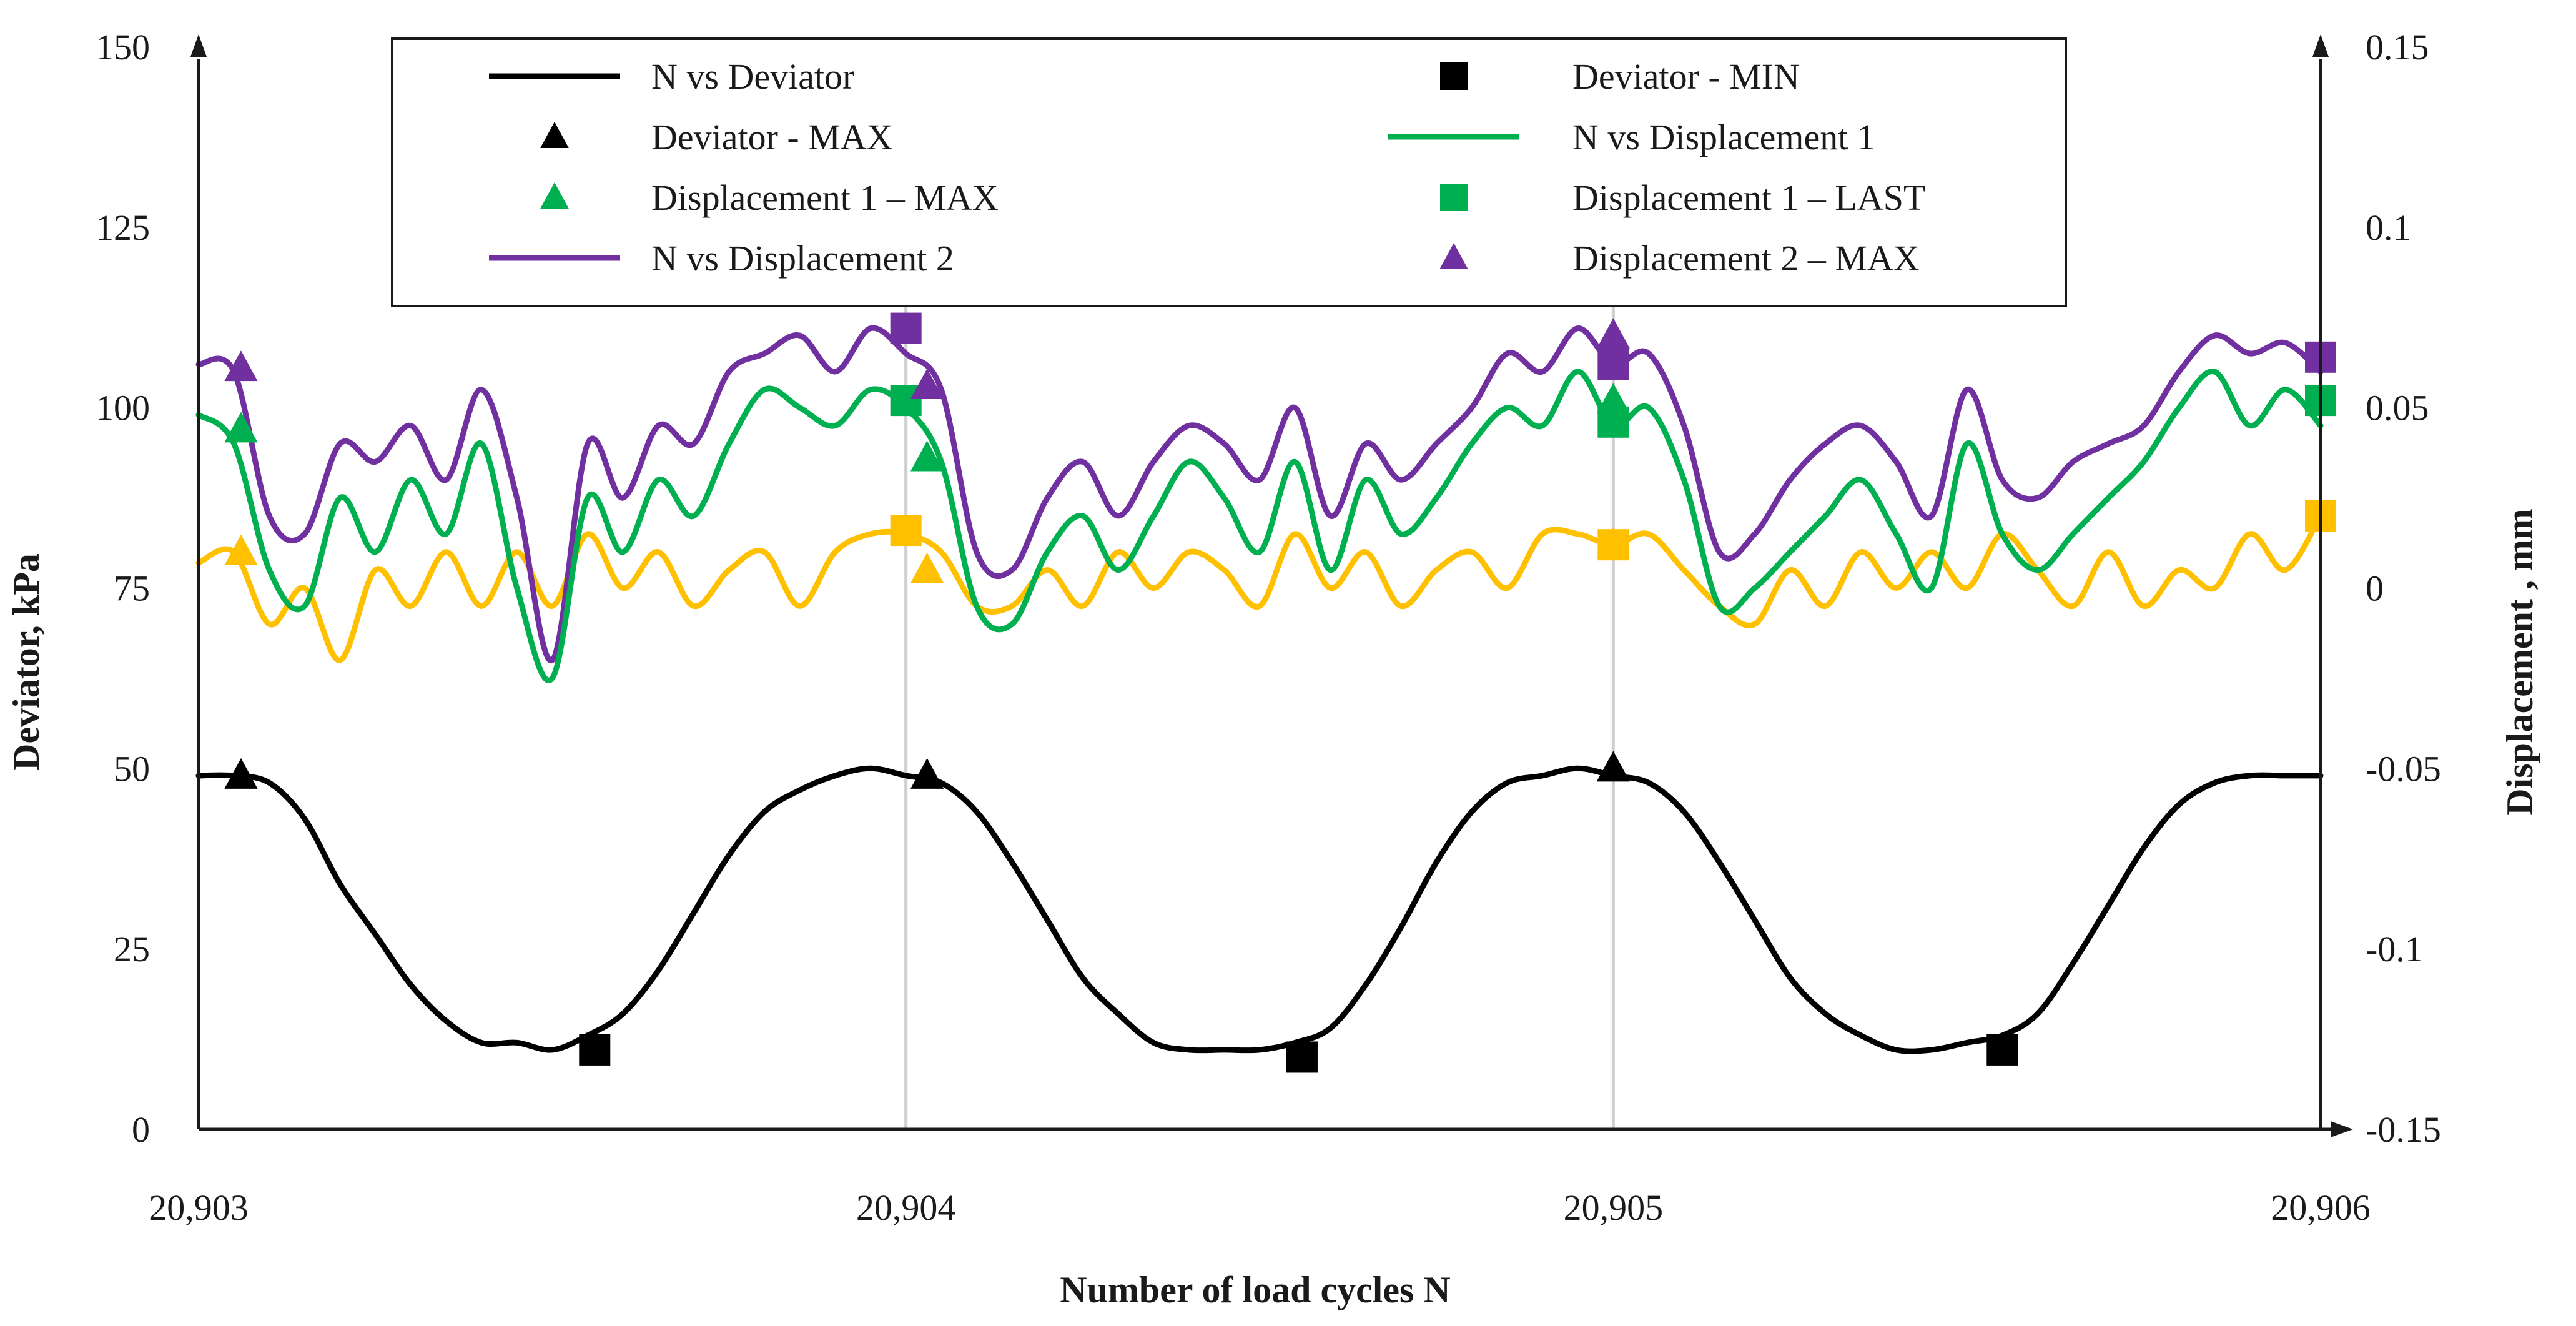 The image size is (2576, 1326). I want to click on y2-tick-label-0-15: 0.15, so click(2397, 47).